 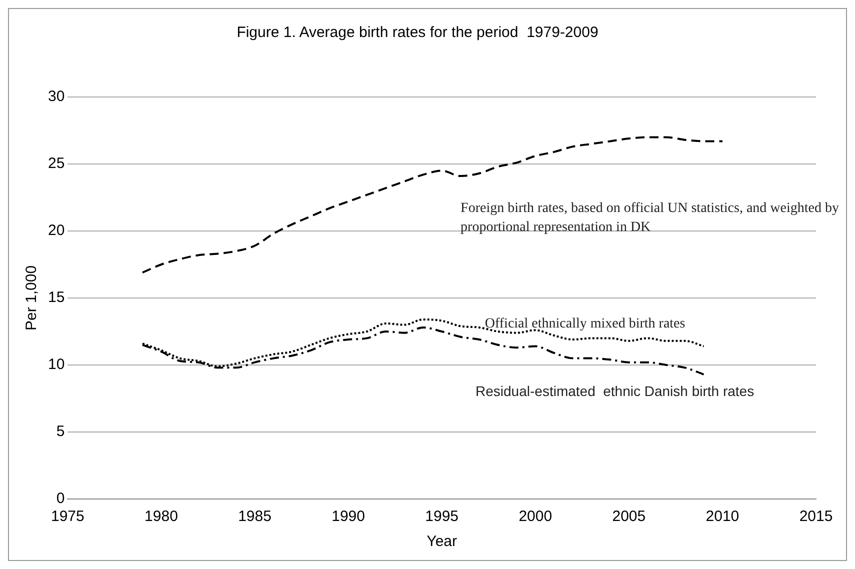 What do you see at coordinates (67, 517) in the screenshot?
I see `x-tick-label: 1975` at bounding box center [67, 517].